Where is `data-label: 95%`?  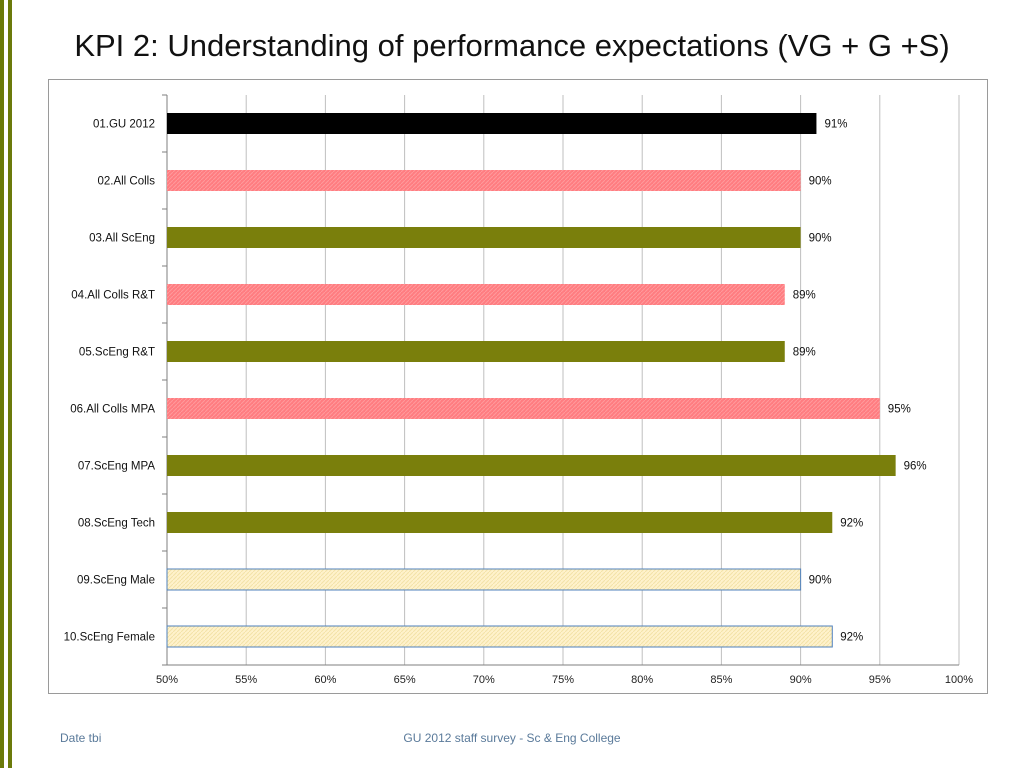 data-label: 95% is located at coordinates (899, 410).